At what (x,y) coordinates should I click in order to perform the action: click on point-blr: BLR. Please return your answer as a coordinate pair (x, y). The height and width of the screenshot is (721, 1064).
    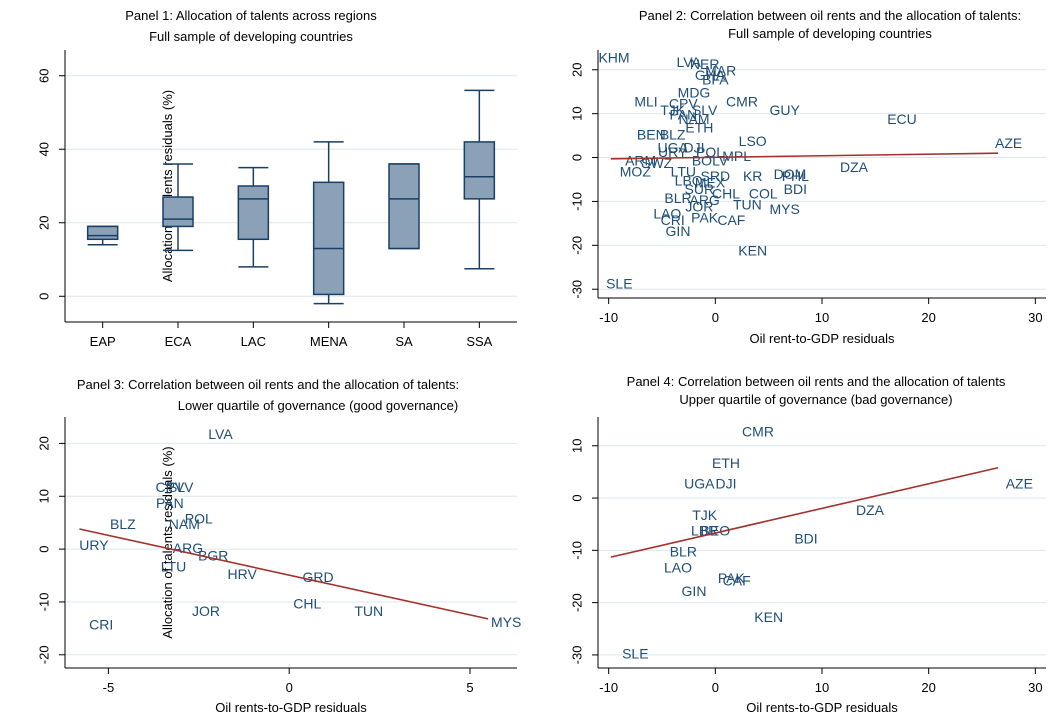
    Looking at the image, I should click on (683, 552).